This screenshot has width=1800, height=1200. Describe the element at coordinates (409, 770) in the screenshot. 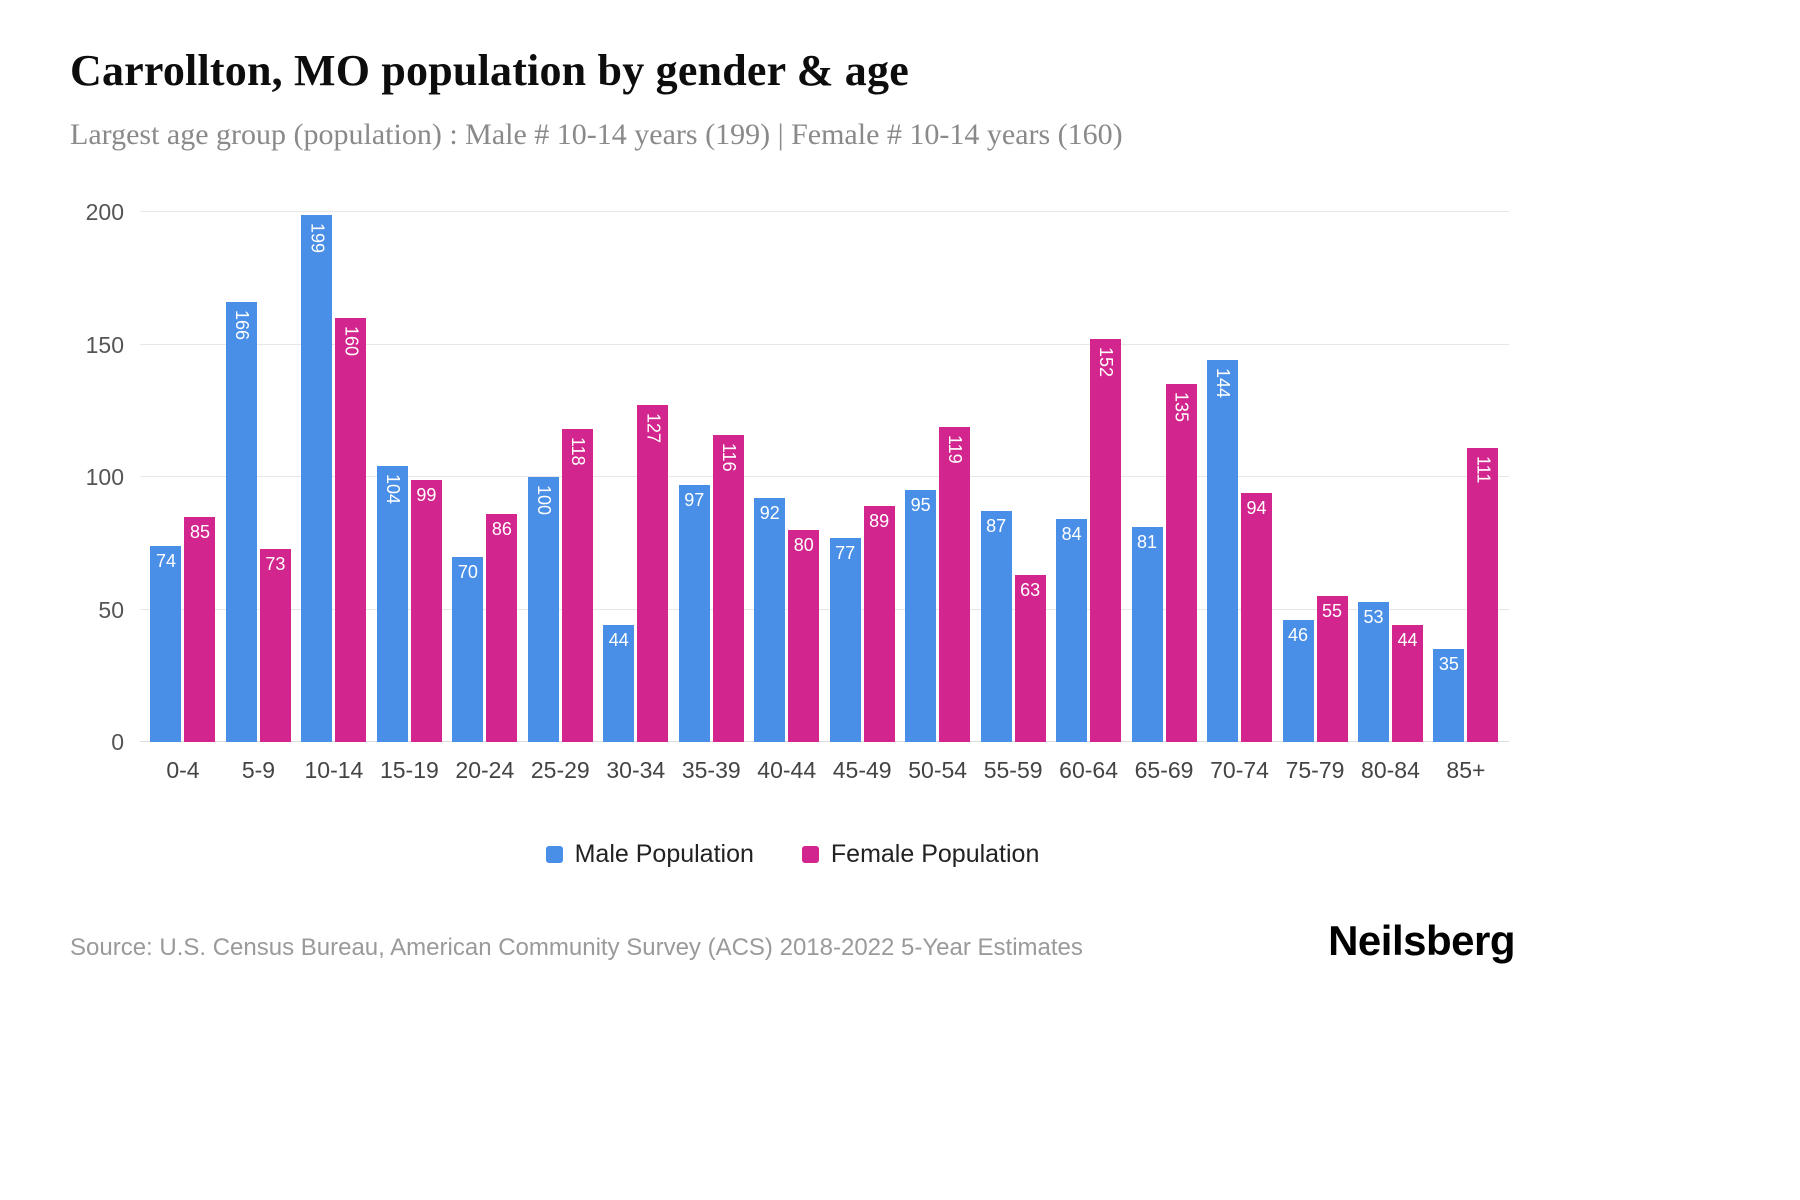

I see `x-axis-label: 15-19` at that location.